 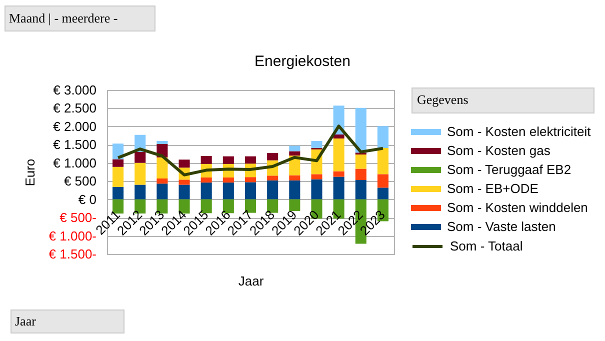 What do you see at coordinates (517, 207) in the screenshot?
I see `legend-label: Som - Kosten winddelen` at bounding box center [517, 207].